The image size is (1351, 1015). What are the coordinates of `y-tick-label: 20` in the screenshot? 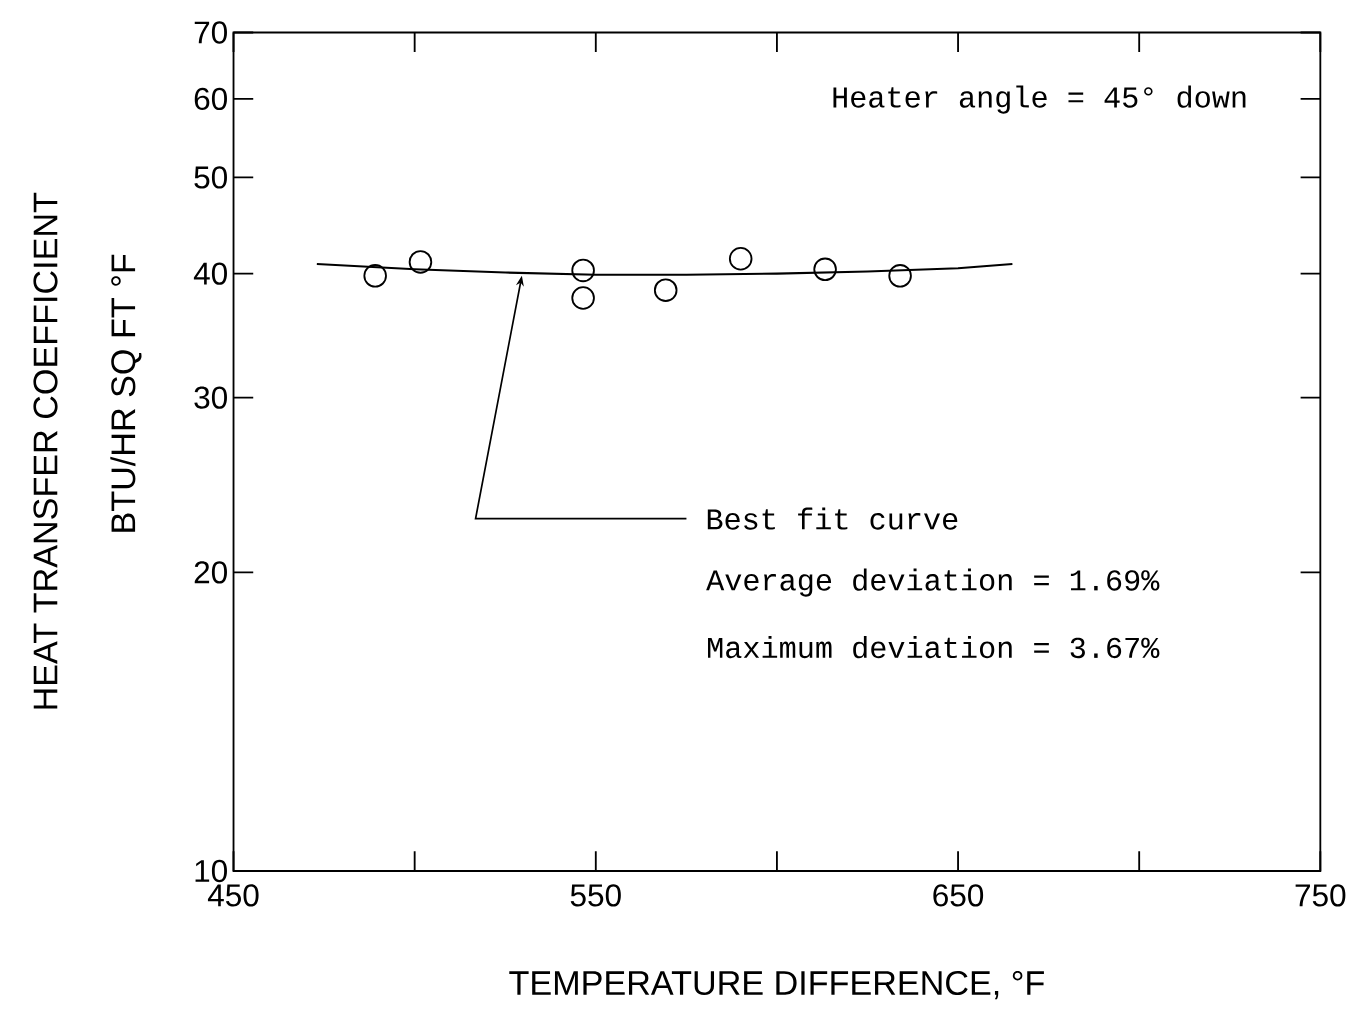 It's located at (210, 572).